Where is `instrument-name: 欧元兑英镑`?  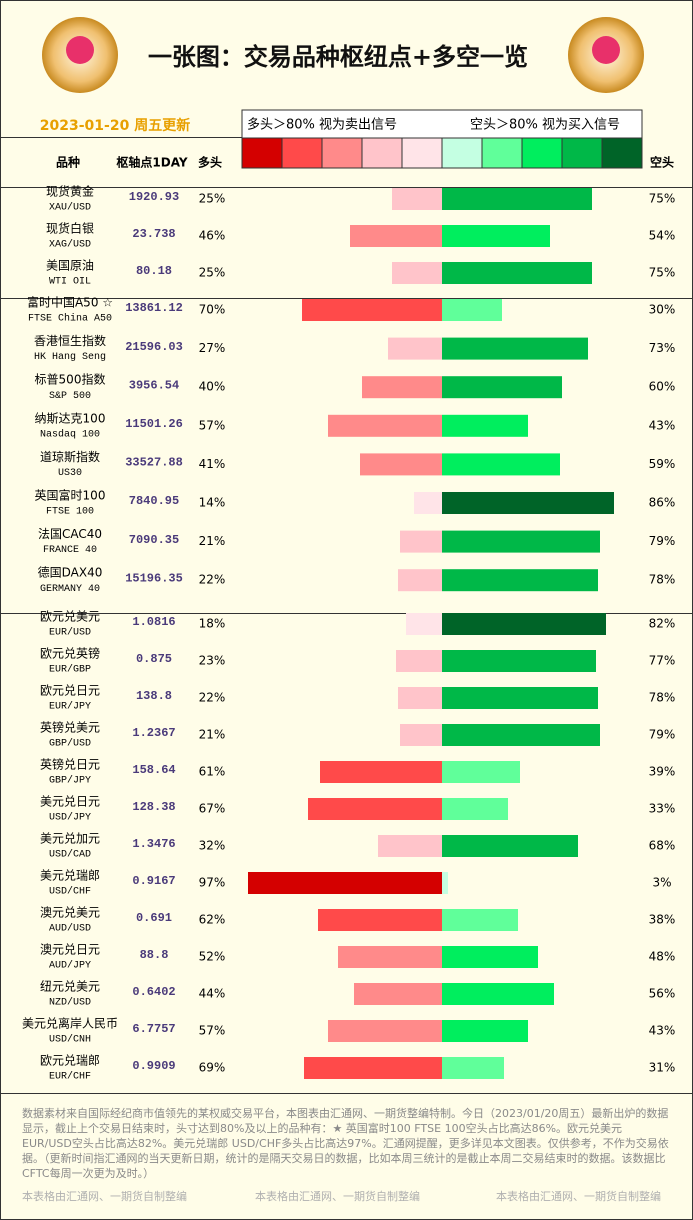
instrument-name: 欧元兑英镑 is located at coordinates (70, 653).